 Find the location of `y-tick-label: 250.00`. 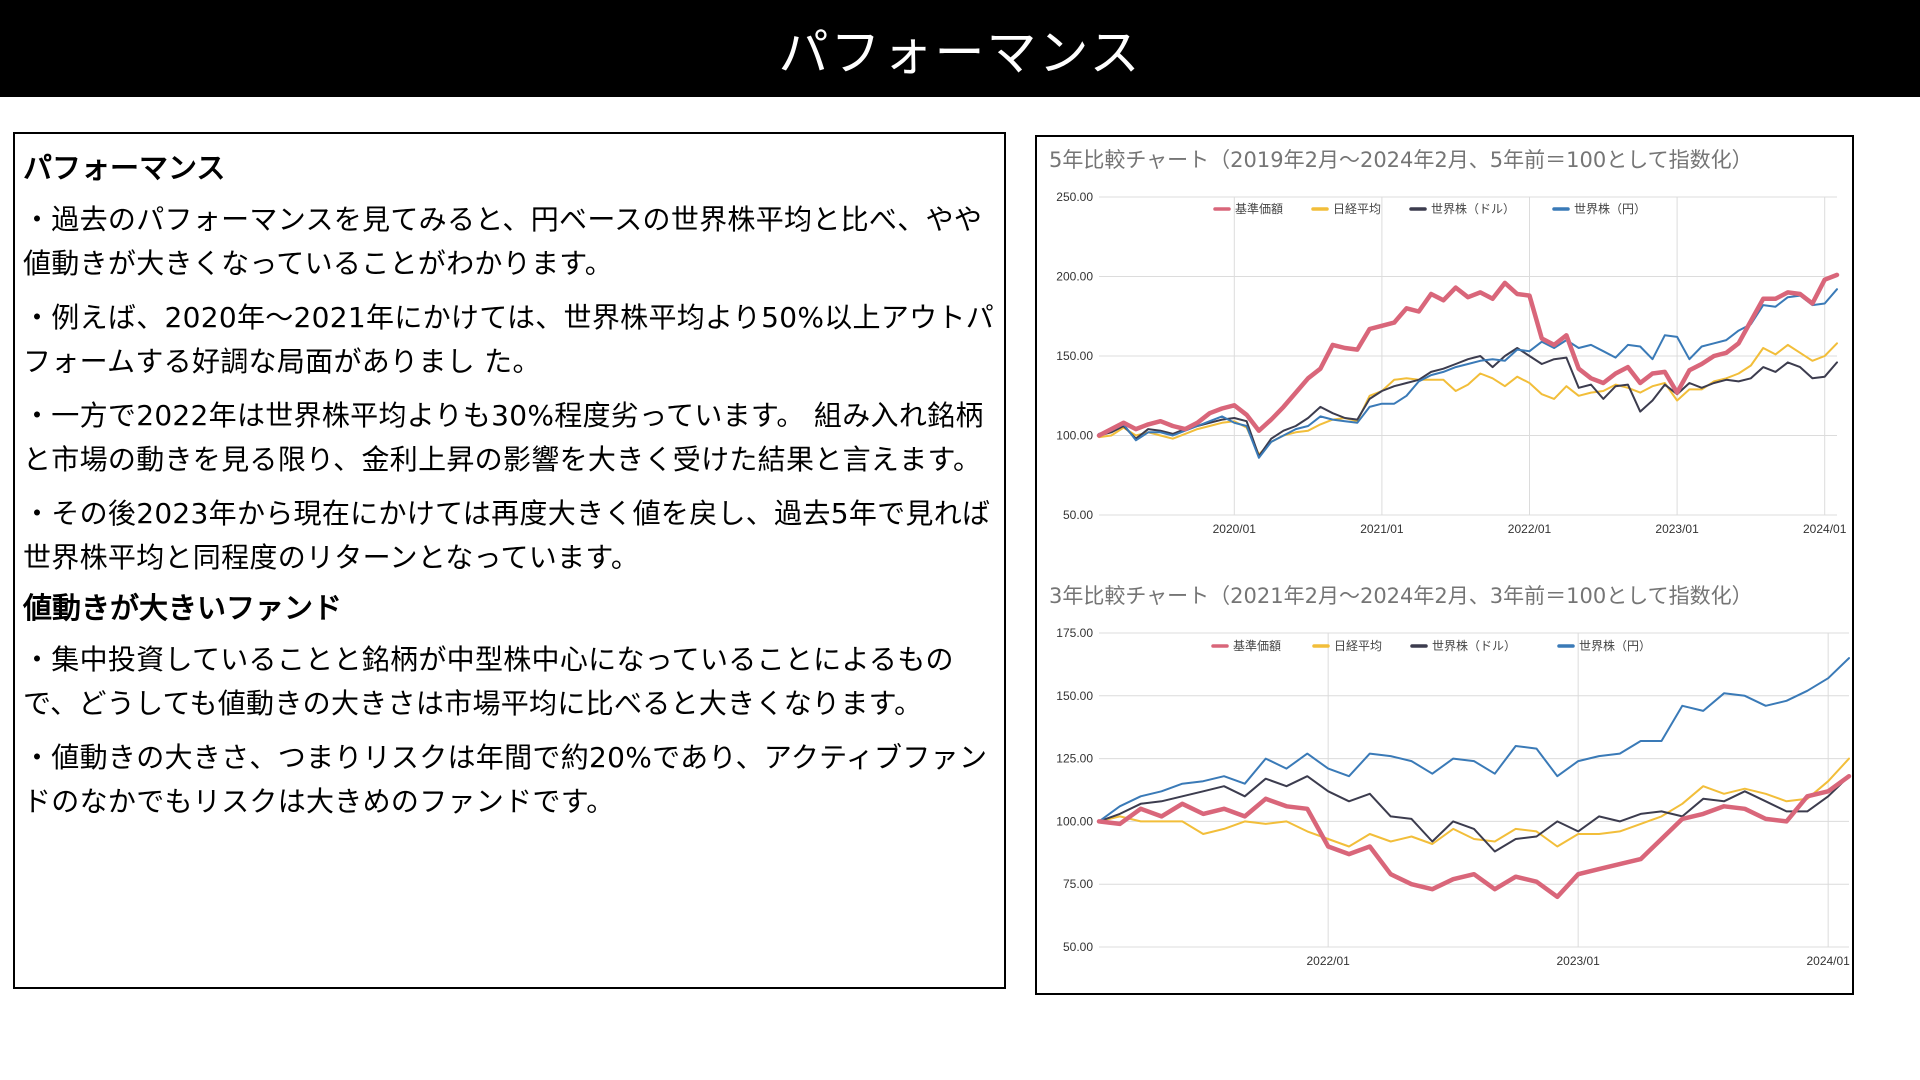

y-tick-label: 250.00 is located at coordinates (1074, 197).